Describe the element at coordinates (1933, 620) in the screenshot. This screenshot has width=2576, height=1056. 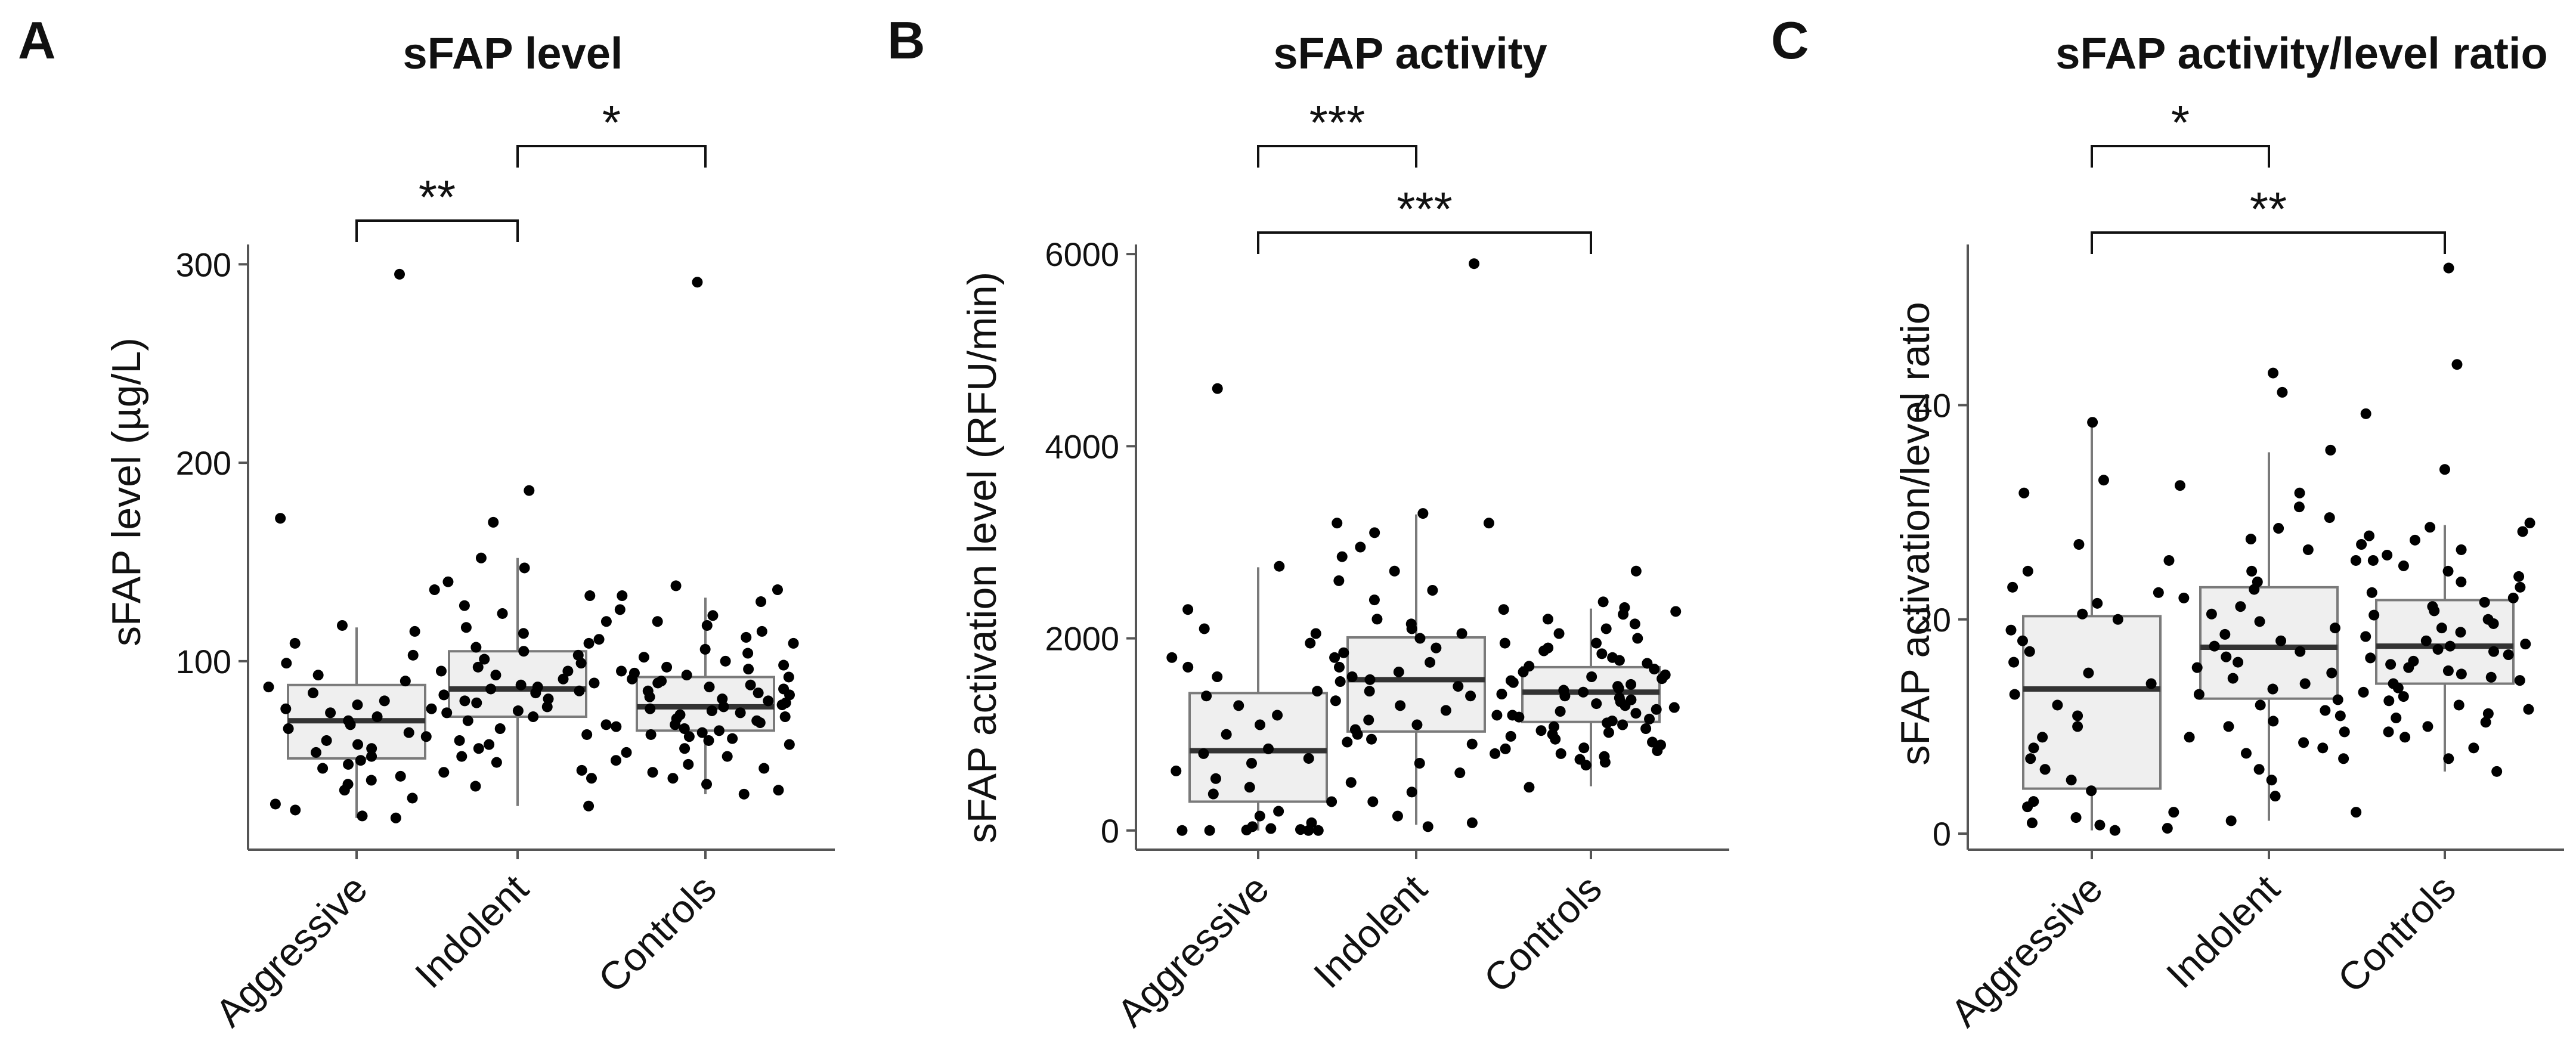
I see `y-tick-label: 20` at that location.